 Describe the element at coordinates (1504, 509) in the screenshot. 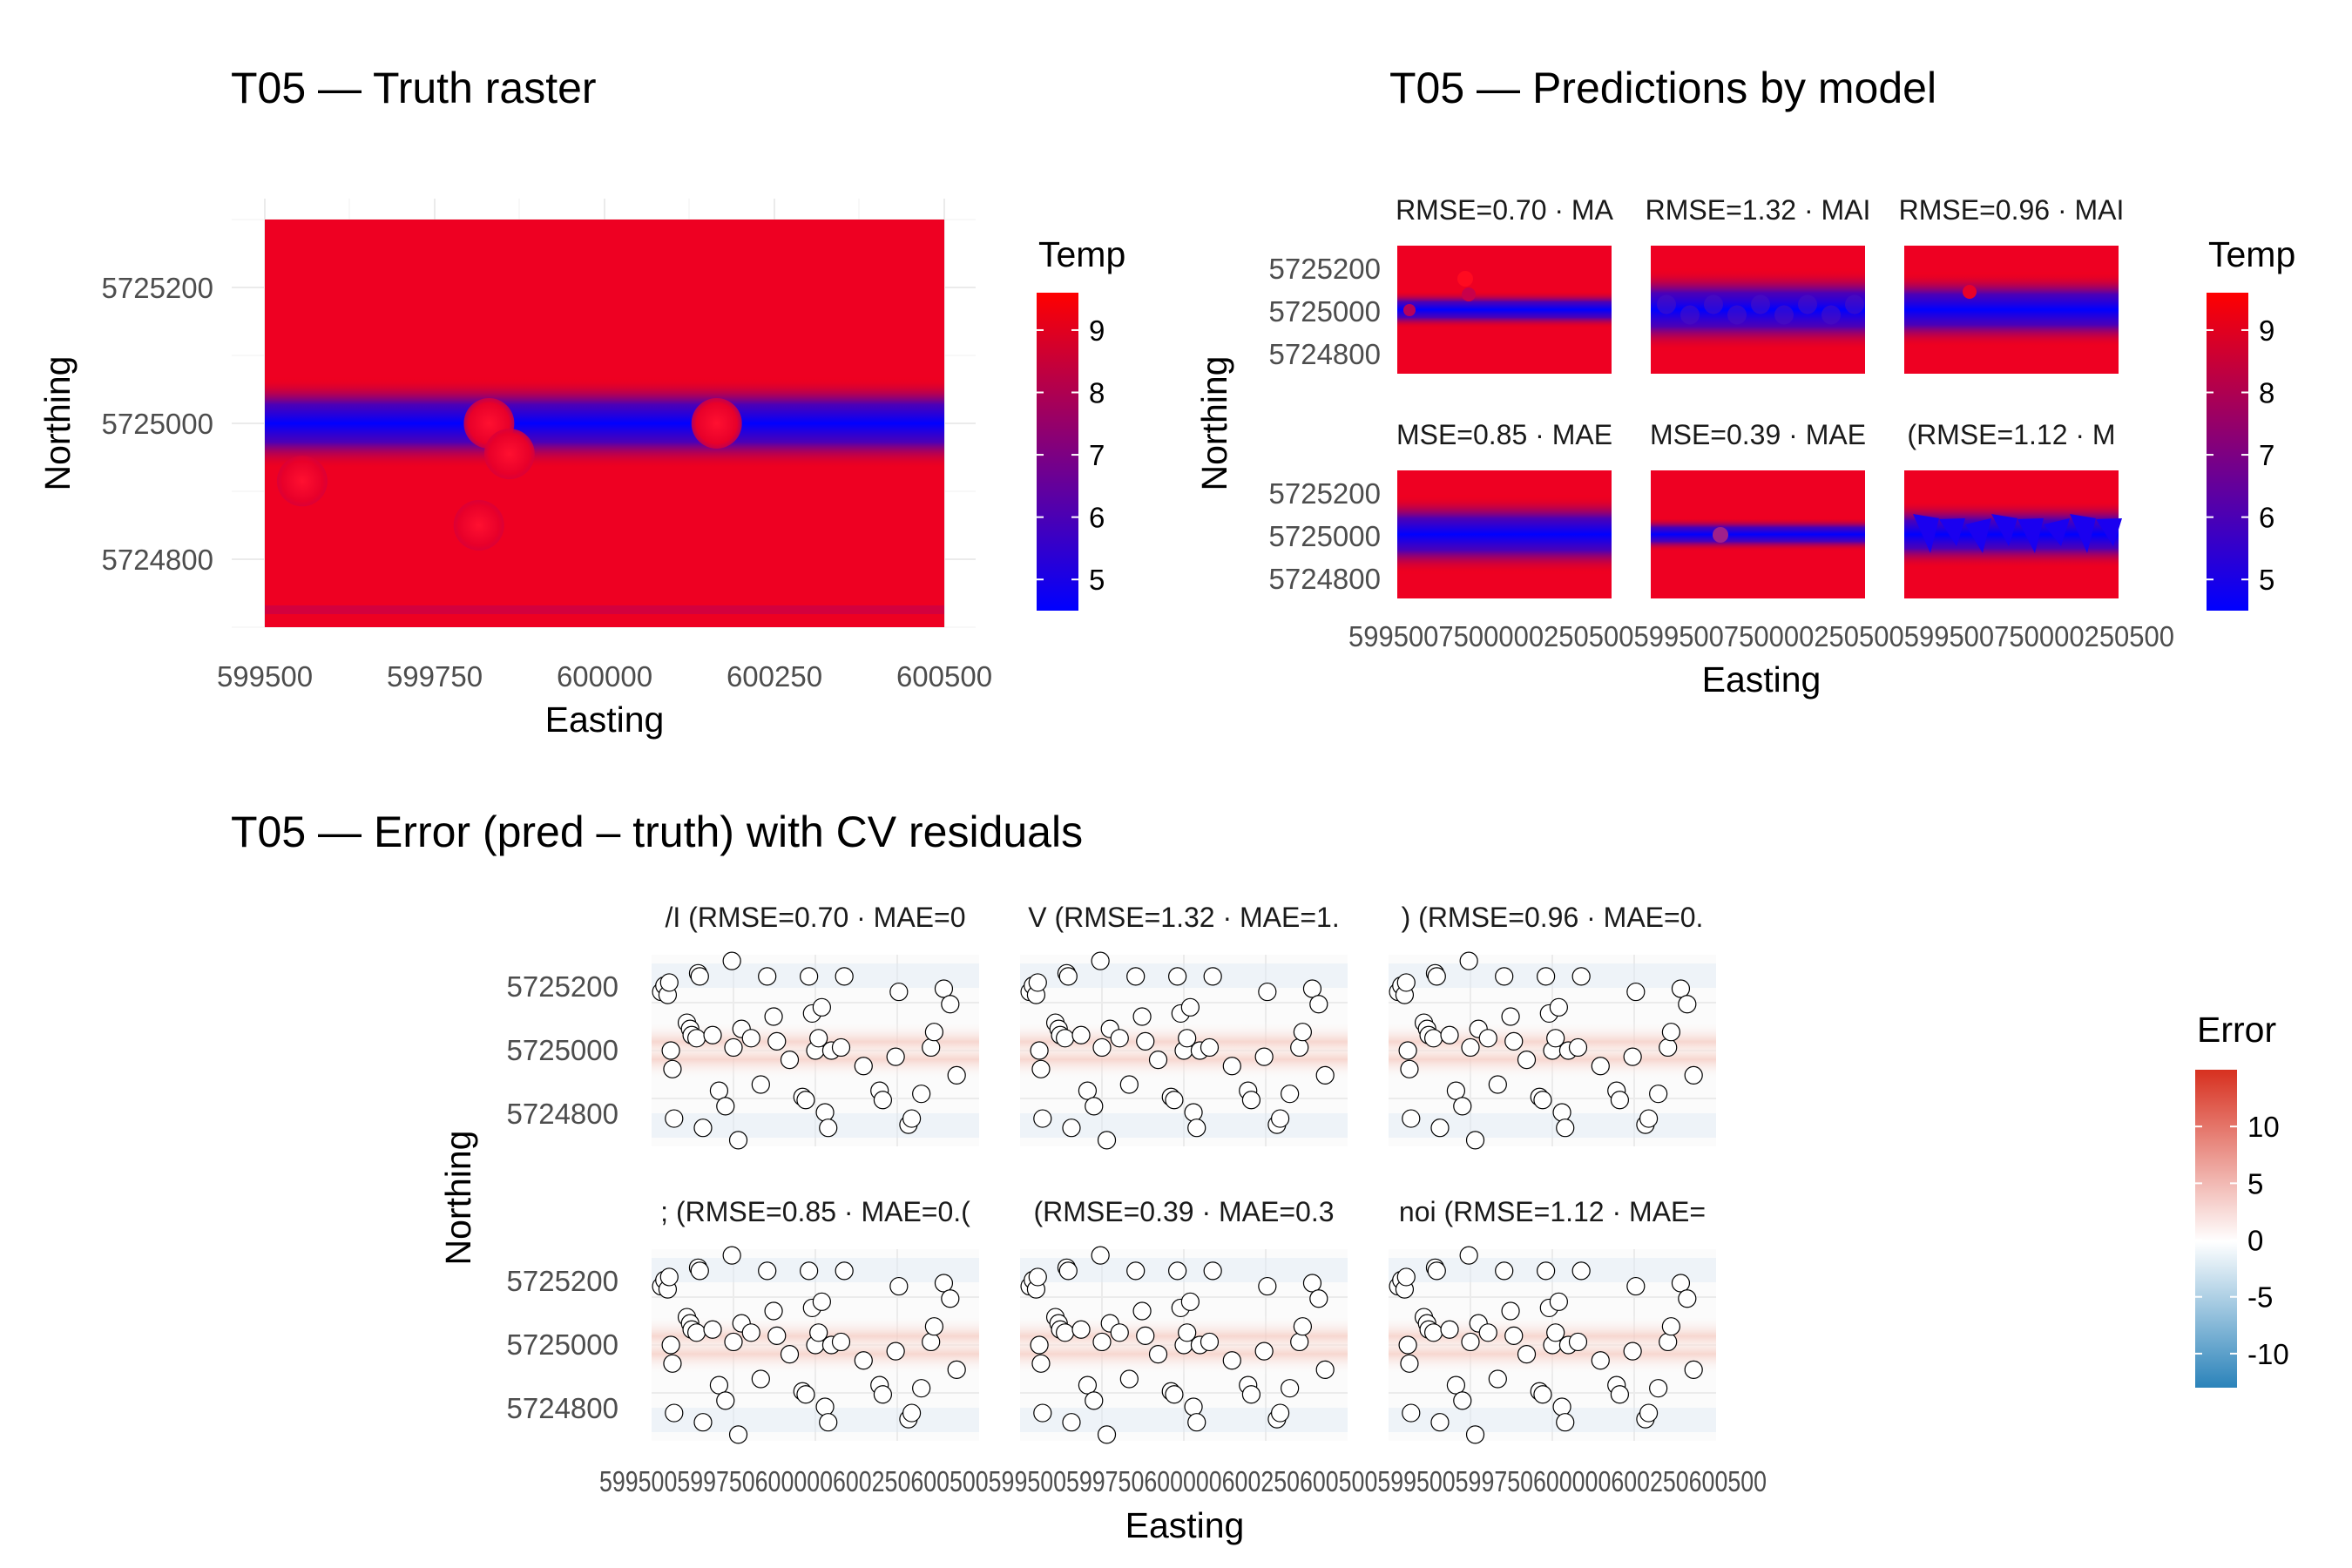

I see `prediction-panel: MSE=0.85 · MAE` at that location.